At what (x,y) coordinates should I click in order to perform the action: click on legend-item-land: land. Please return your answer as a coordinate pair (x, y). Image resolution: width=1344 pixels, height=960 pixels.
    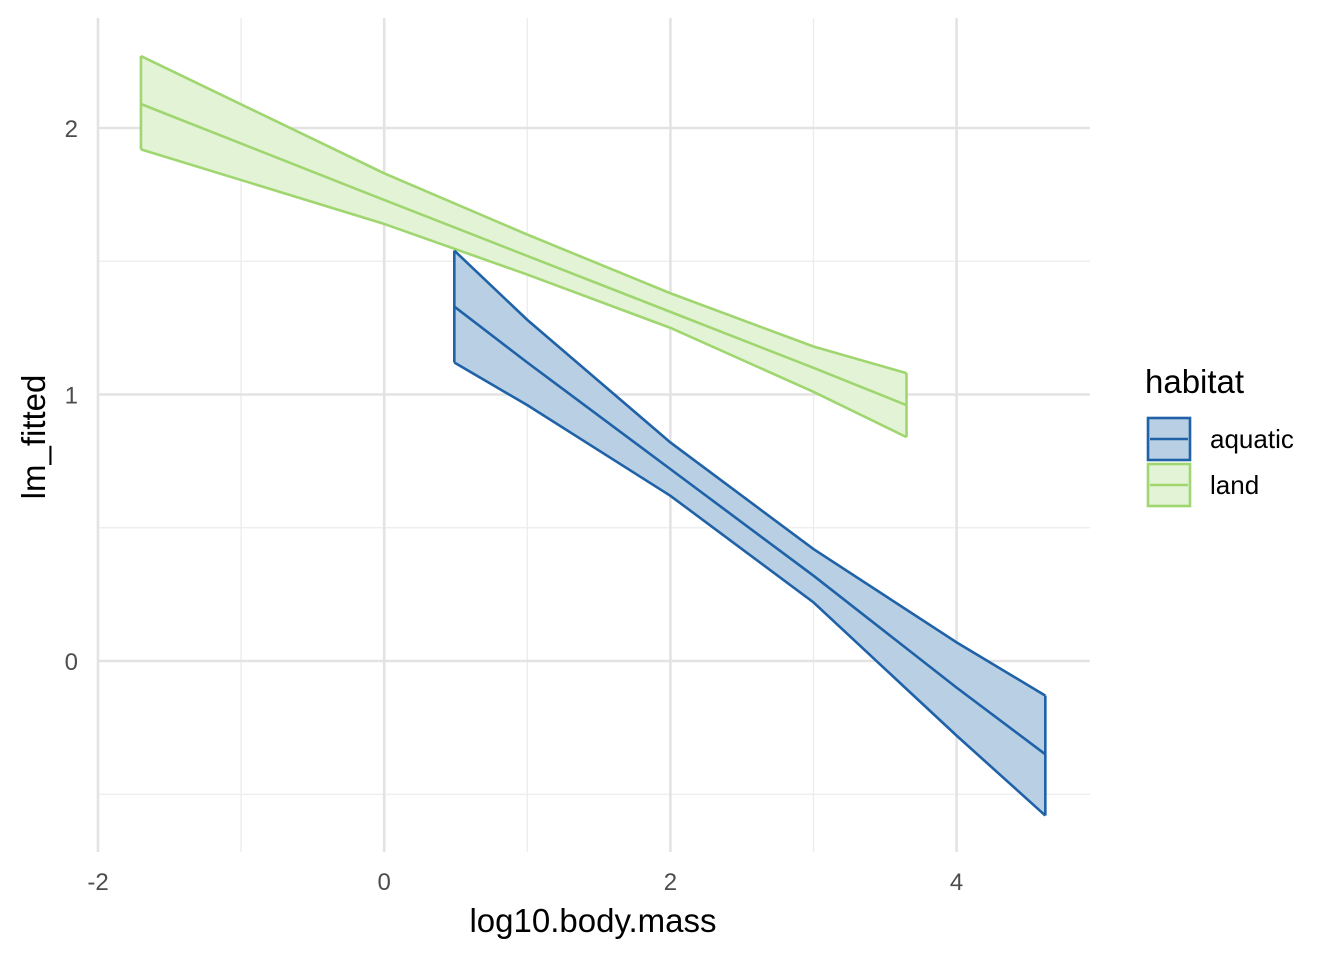
    Looking at the image, I should click on (1202, 485).